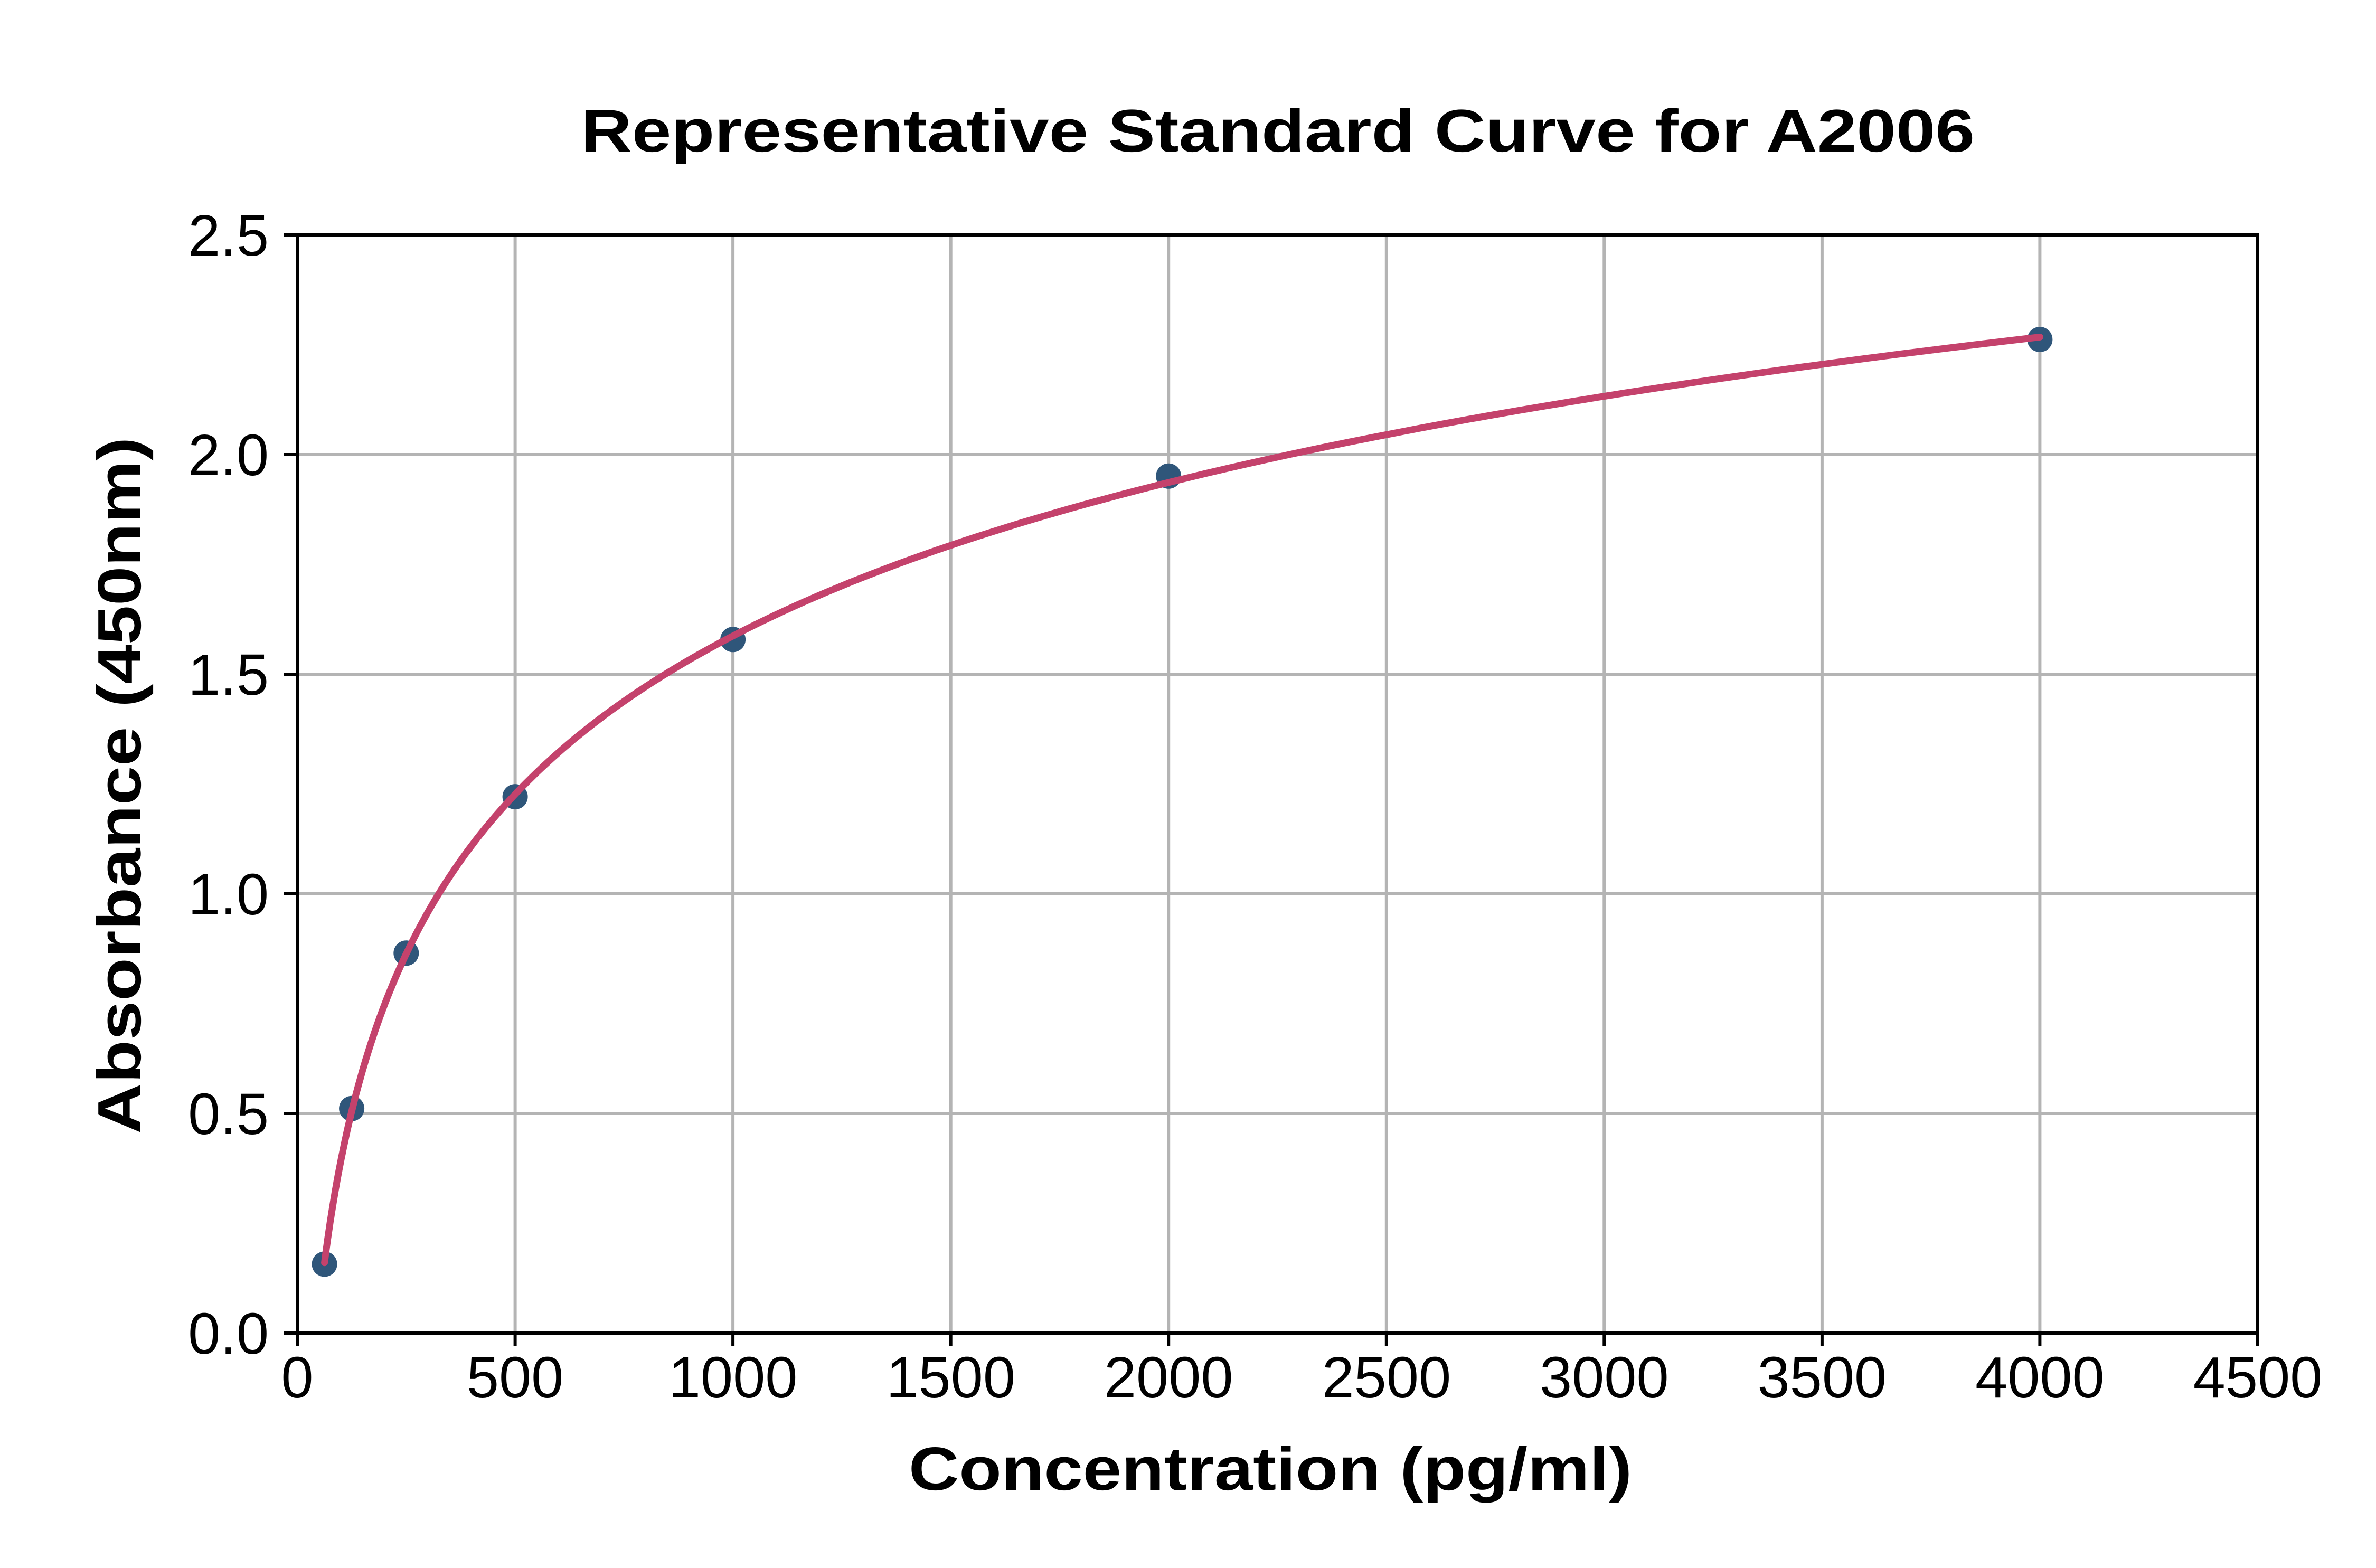 The height and width of the screenshot is (1568, 2376). What do you see at coordinates (120, 785) in the screenshot?
I see `svg-text: Absorbance (450nm)` at bounding box center [120, 785].